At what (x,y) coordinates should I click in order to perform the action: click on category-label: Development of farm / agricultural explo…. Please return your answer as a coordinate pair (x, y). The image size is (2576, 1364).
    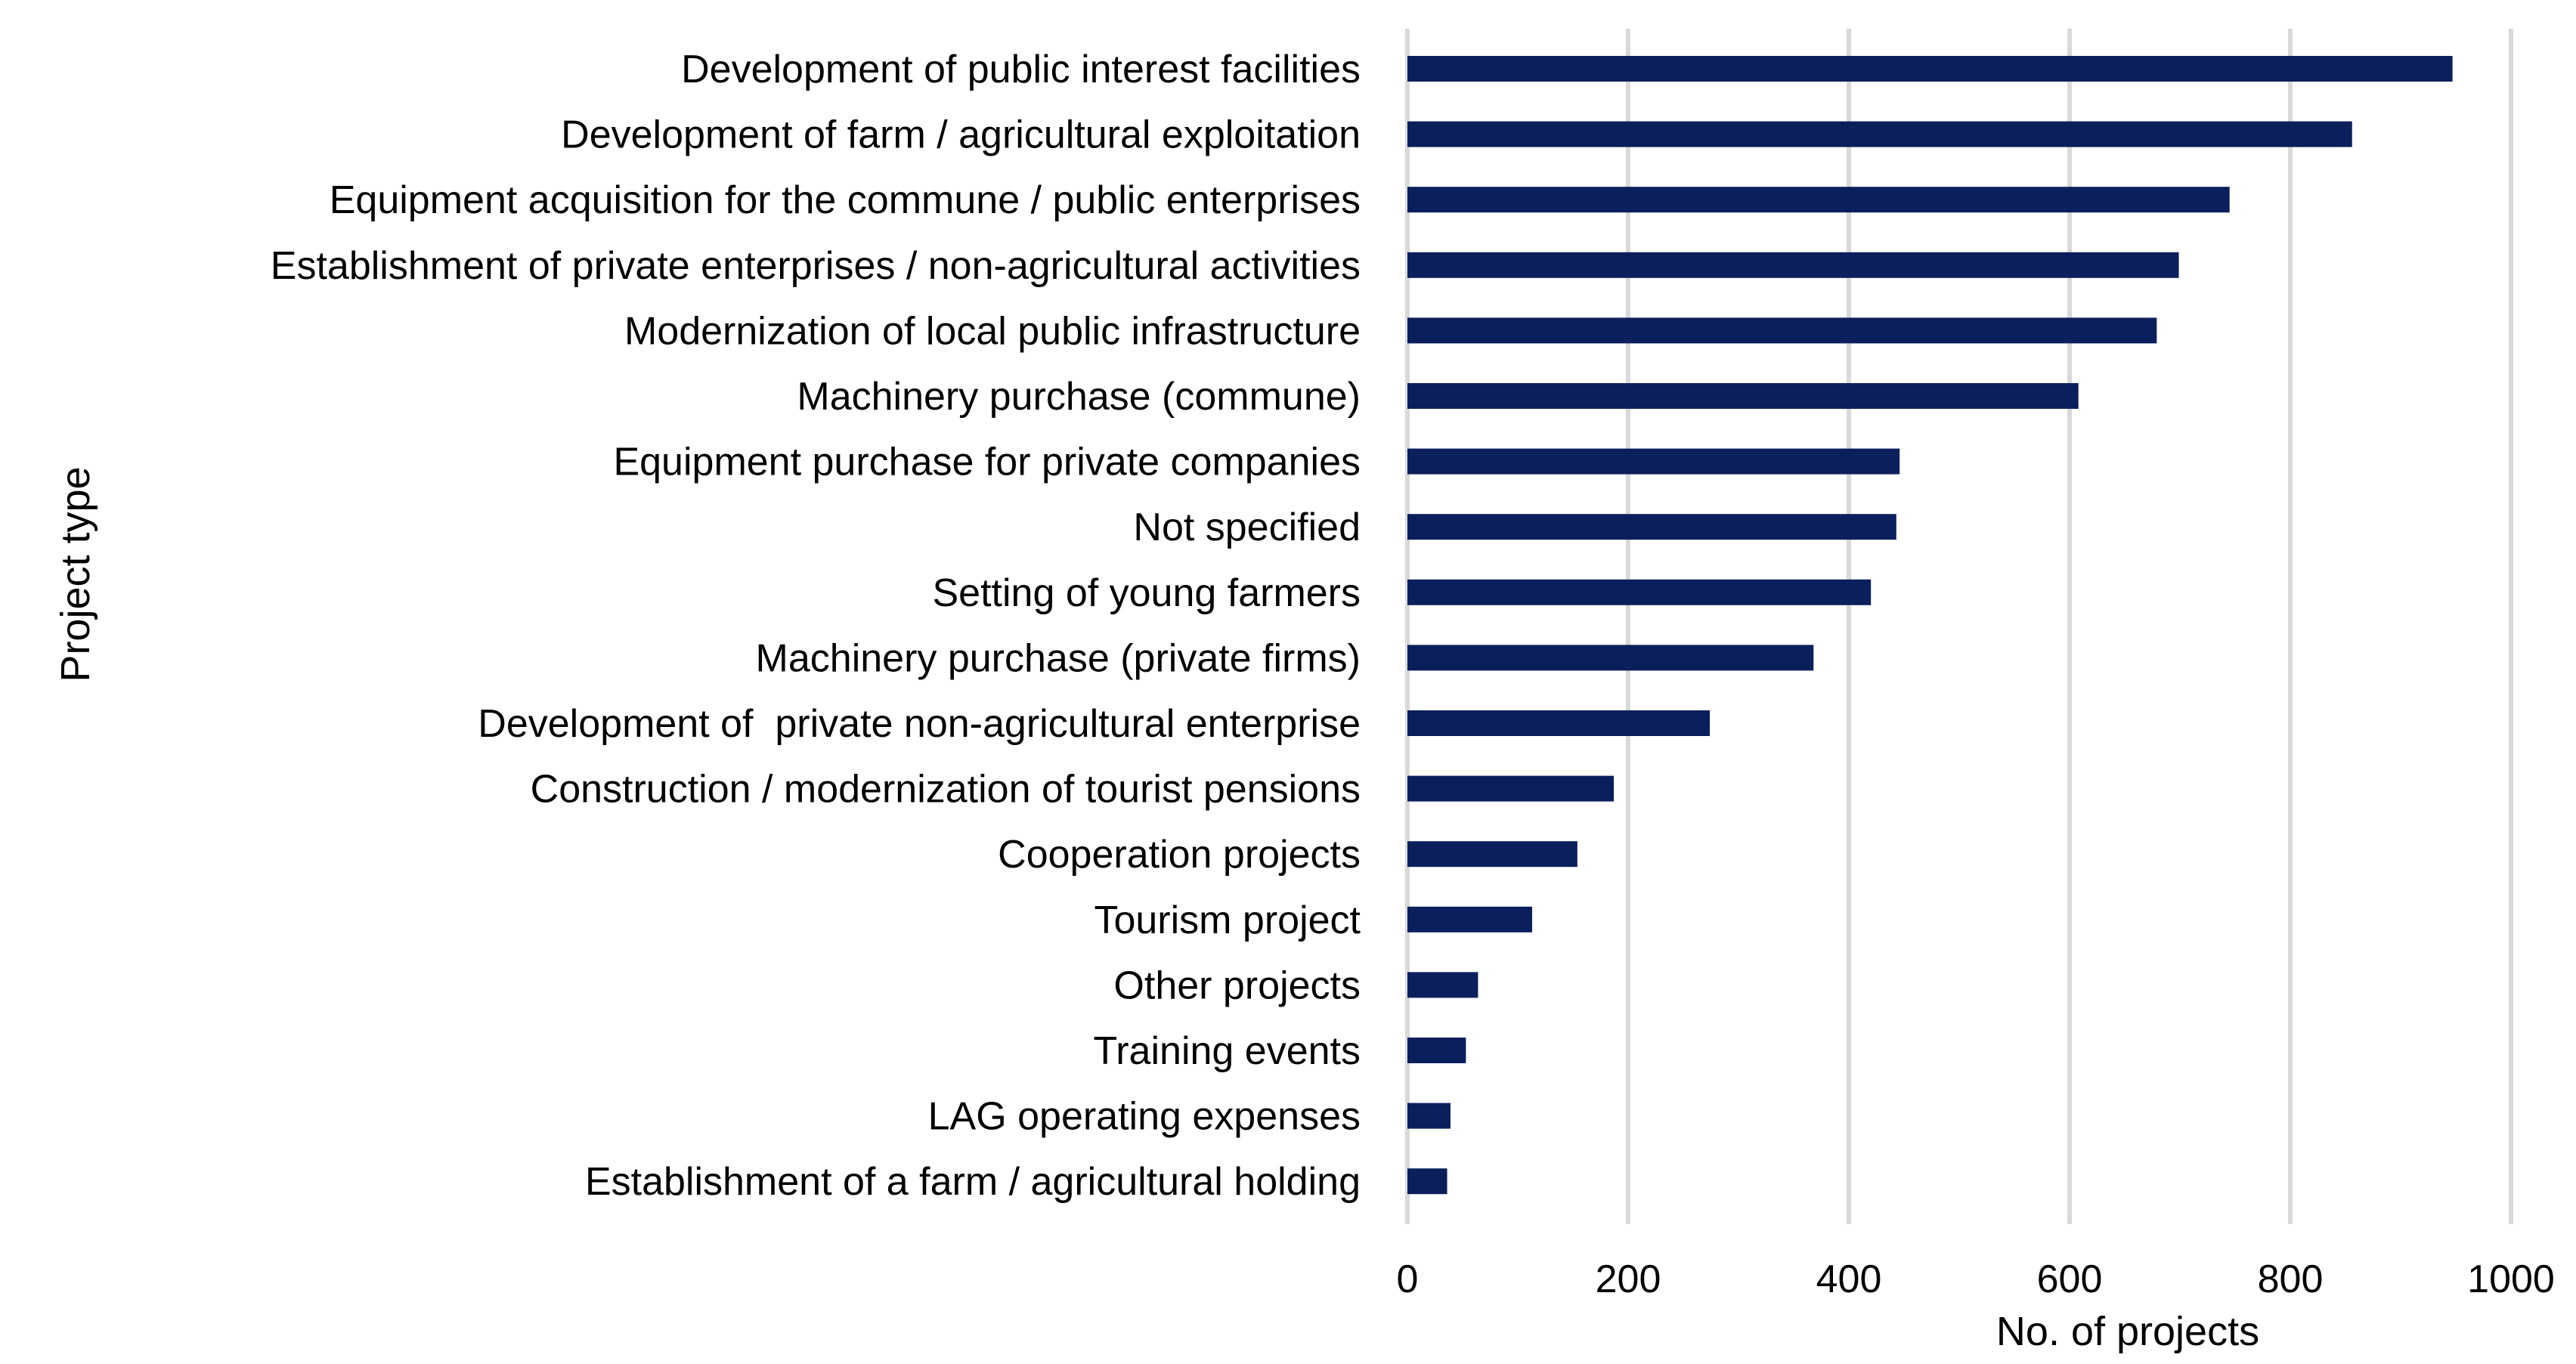
    Looking at the image, I should click on (961, 135).